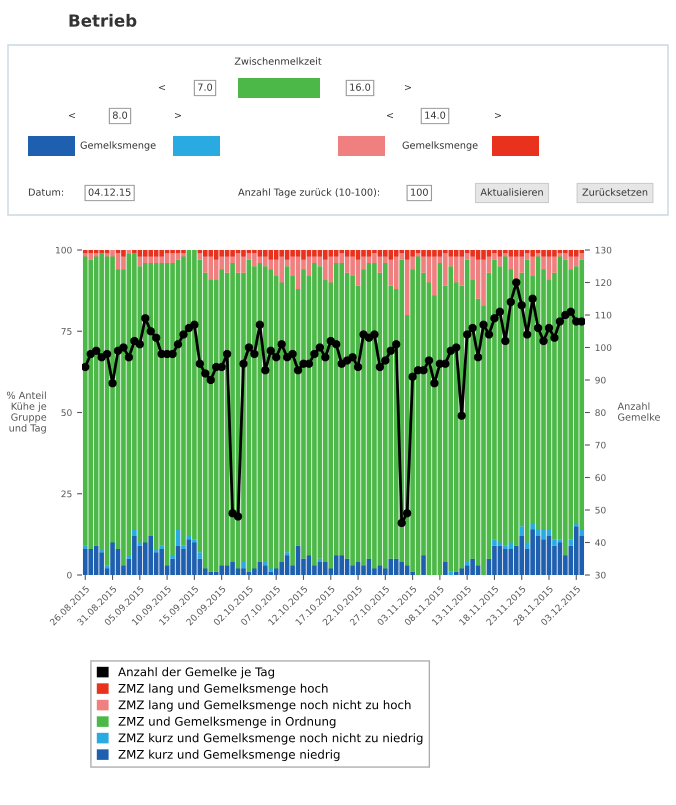 The image size is (676, 805). I want to click on text: Zurücksetzen, so click(615, 192).